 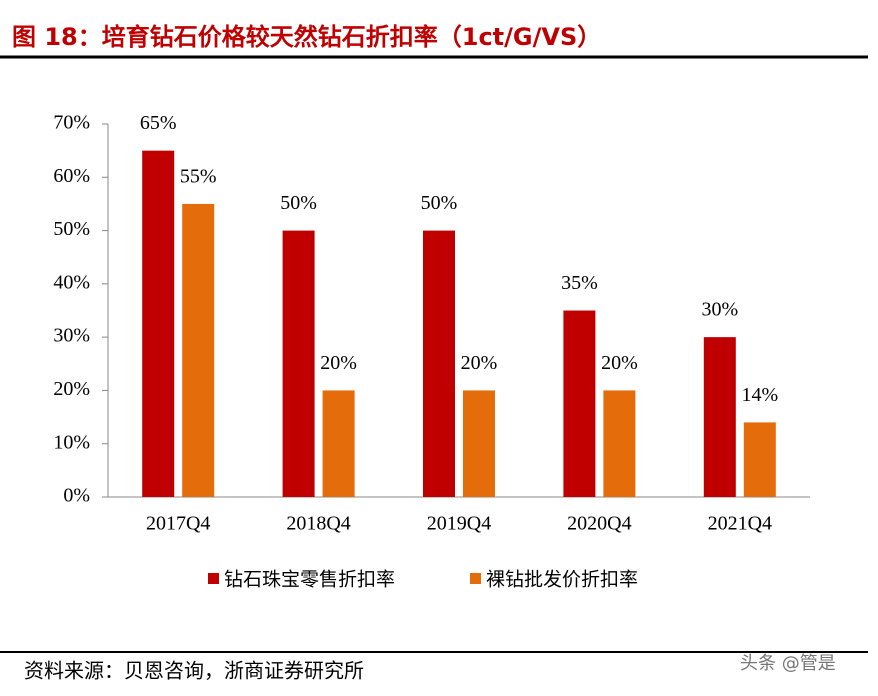 What do you see at coordinates (71, 442) in the screenshot?
I see `y-tick-label: 10%` at bounding box center [71, 442].